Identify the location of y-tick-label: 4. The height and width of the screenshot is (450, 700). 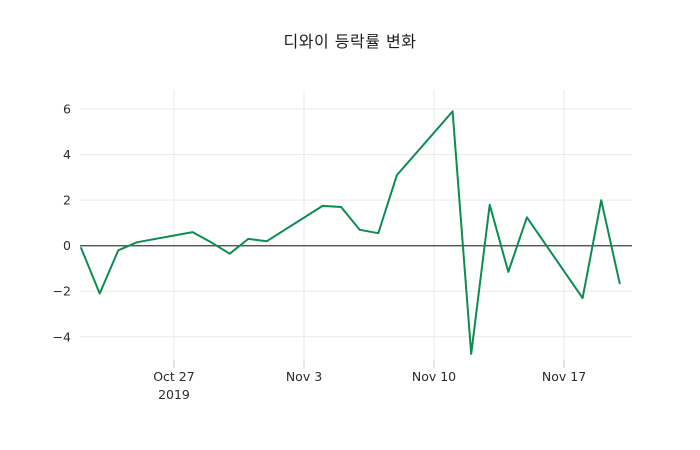
(67, 154).